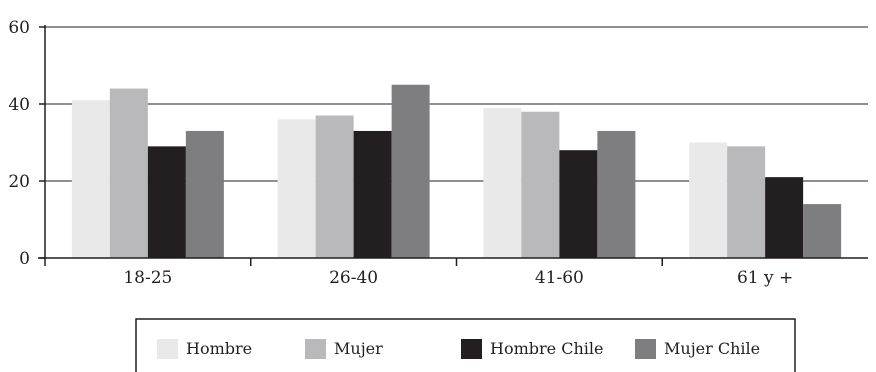  I want to click on legend-label-mujer: Mujer, so click(358, 348).